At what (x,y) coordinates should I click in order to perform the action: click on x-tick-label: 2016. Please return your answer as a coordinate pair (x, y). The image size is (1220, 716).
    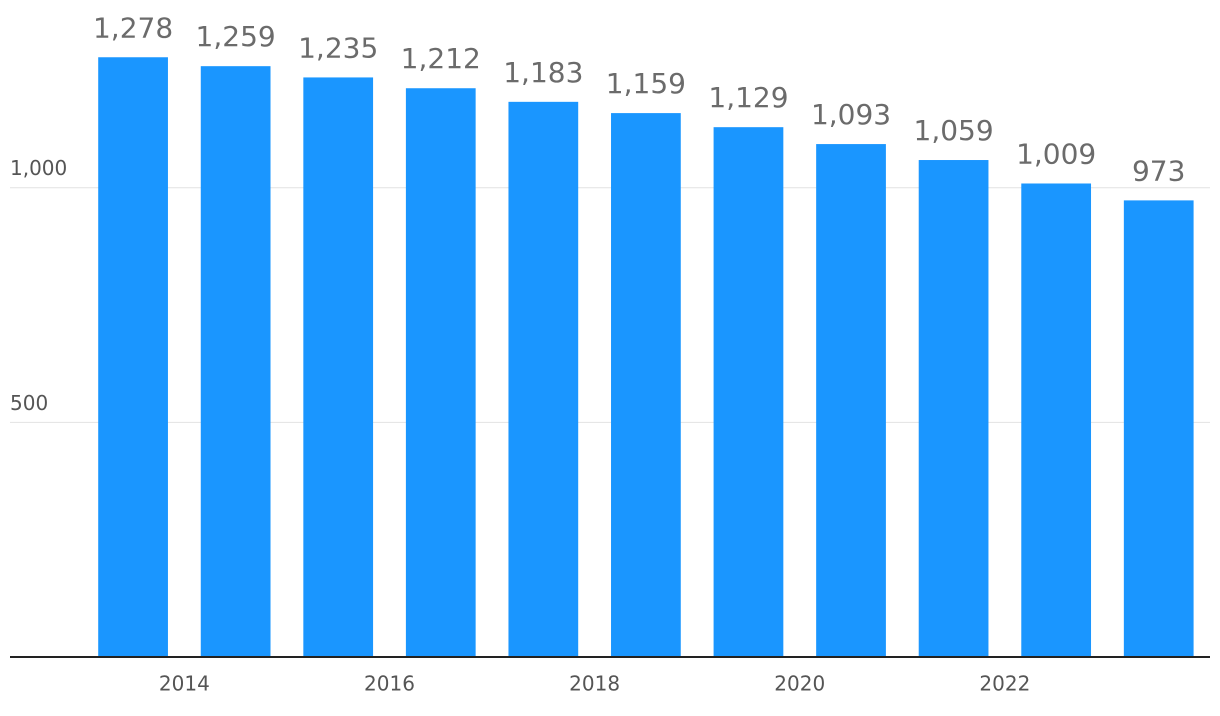
    Looking at the image, I should click on (389, 684).